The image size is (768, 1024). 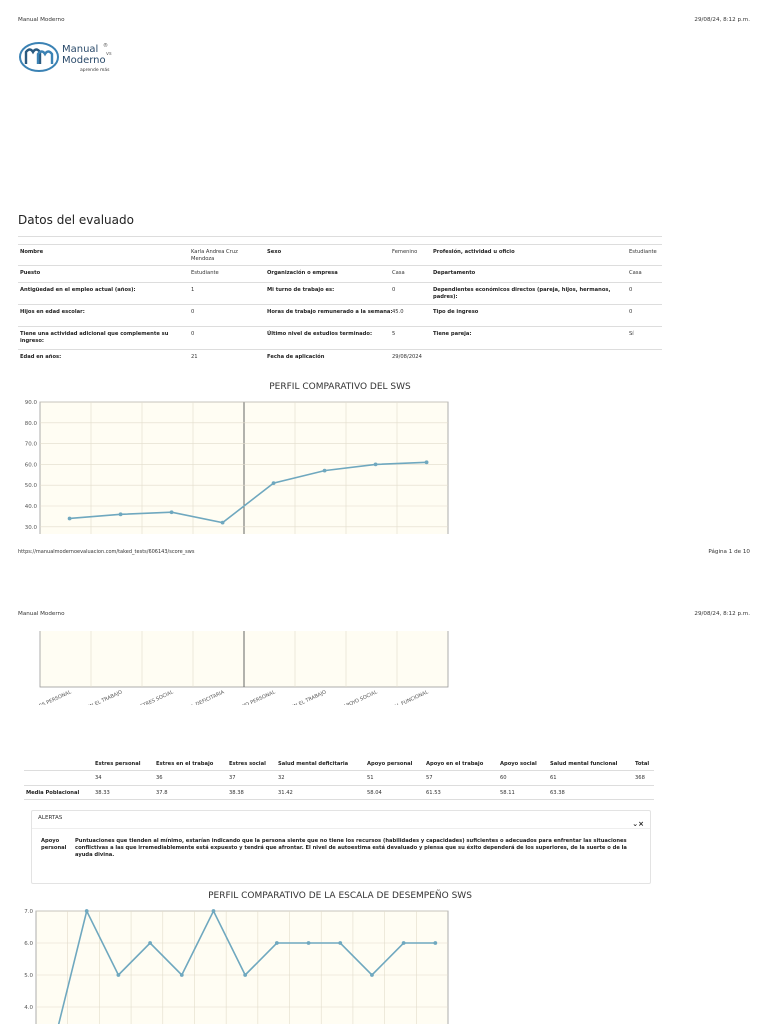 What do you see at coordinates (255, 697) in the screenshot?
I see `x-tick-label: APOYO PERSONAL` at bounding box center [255, 697].